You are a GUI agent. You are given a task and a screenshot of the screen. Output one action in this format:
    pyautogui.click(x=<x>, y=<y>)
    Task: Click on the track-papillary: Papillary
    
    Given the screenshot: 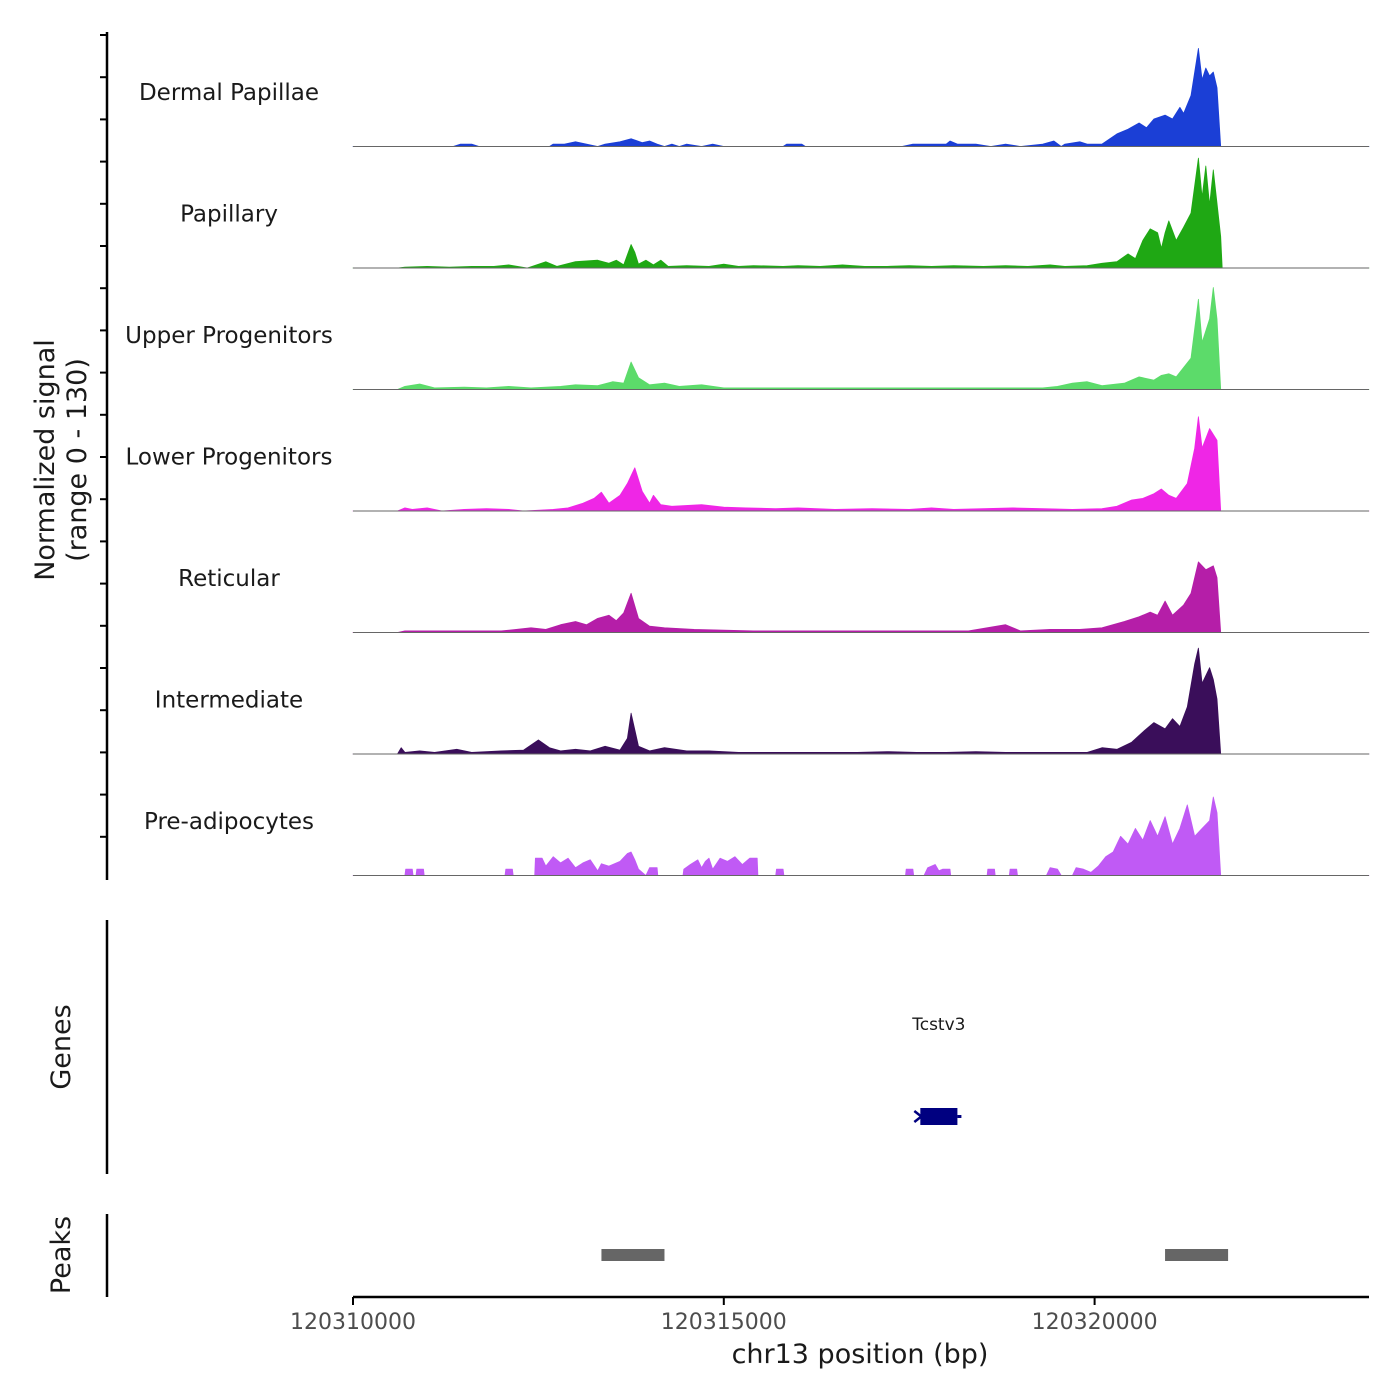 What is the action you would take?
    pyautogui.click(x=775, y=213)
    